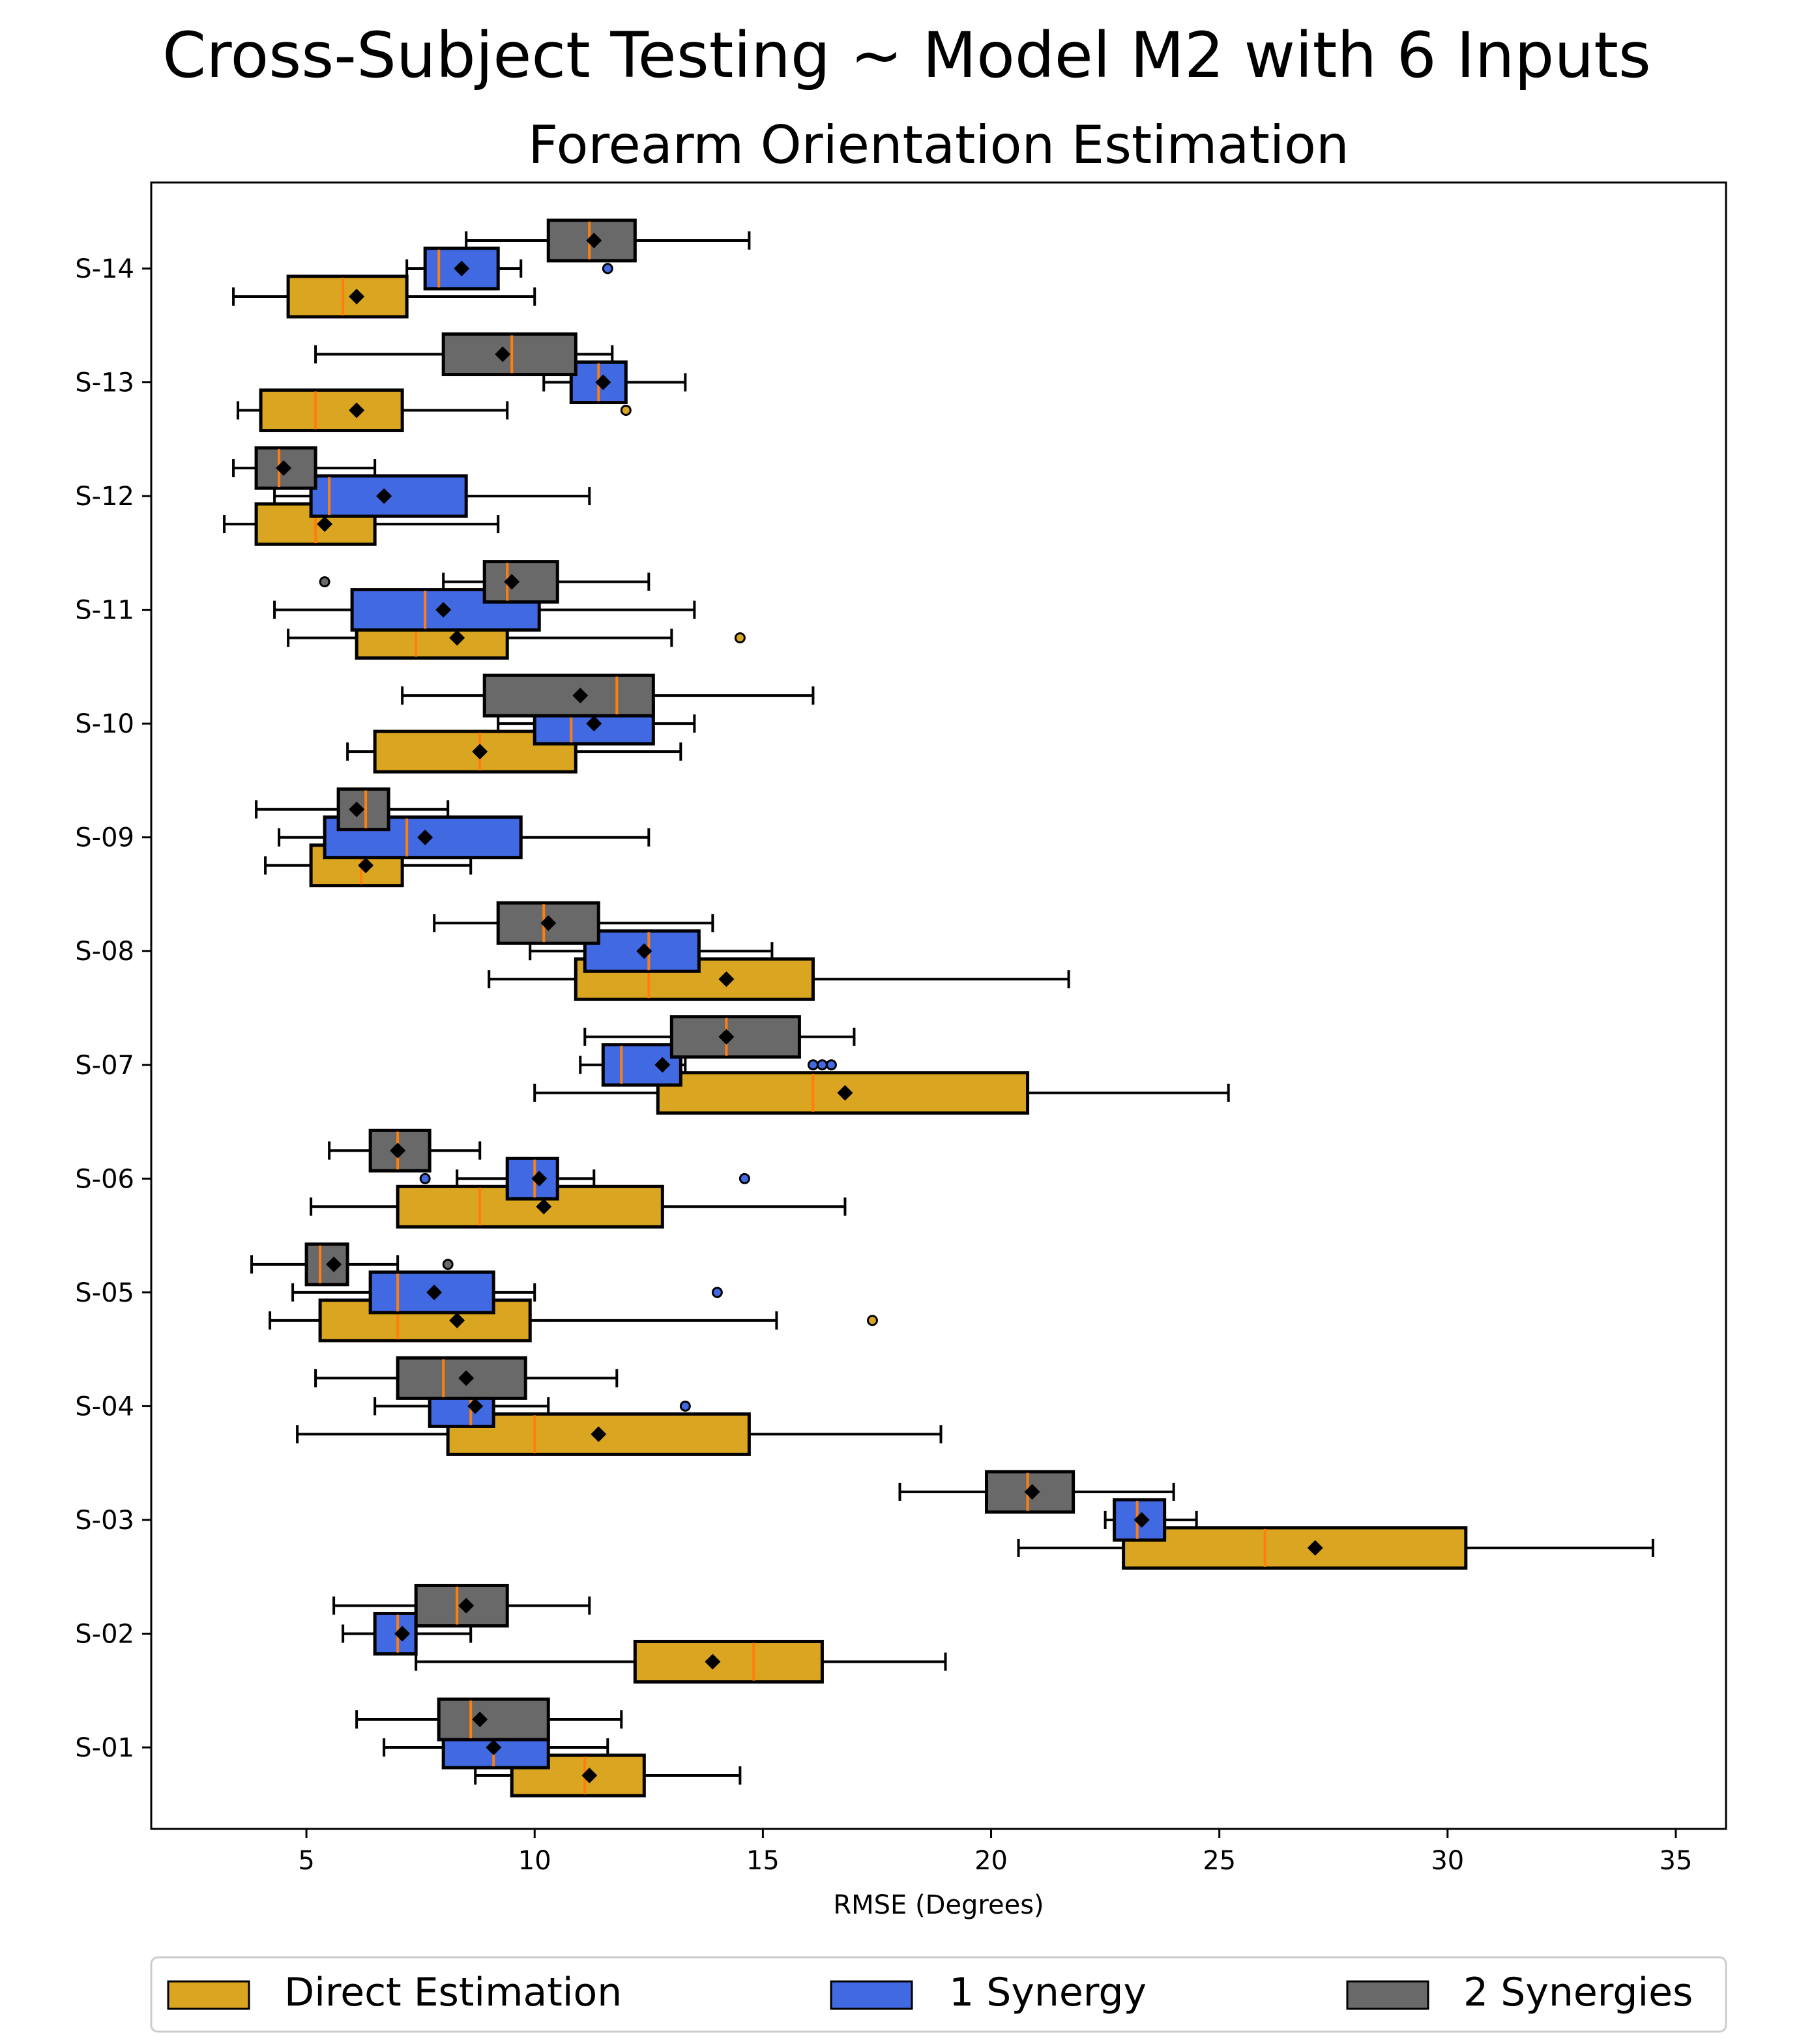 This screenshot has width=1814, height=2044. I want to click on legend-label-direct-estimation: Direct Estimation, so click(453, 1992).